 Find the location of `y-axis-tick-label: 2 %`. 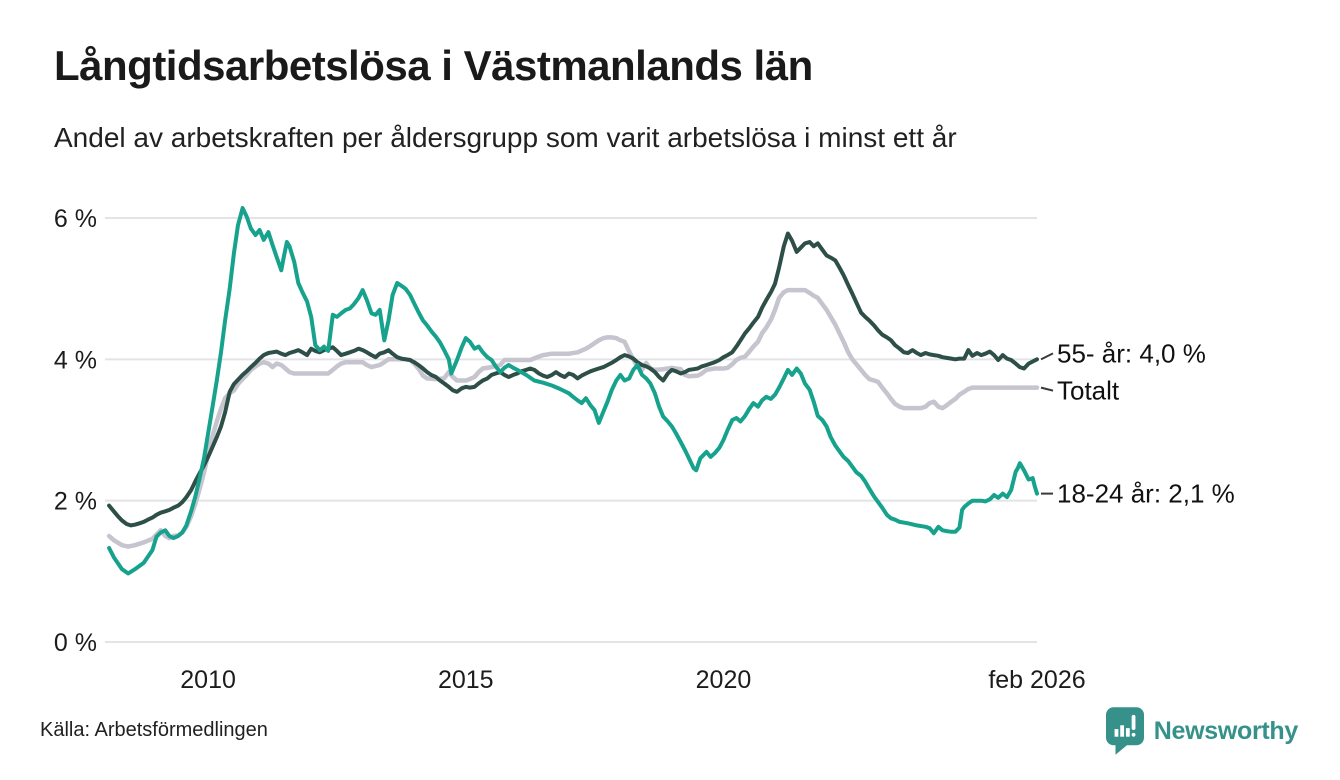

y-axis-tick-label: 2 % is located at coordinates (75, 502).